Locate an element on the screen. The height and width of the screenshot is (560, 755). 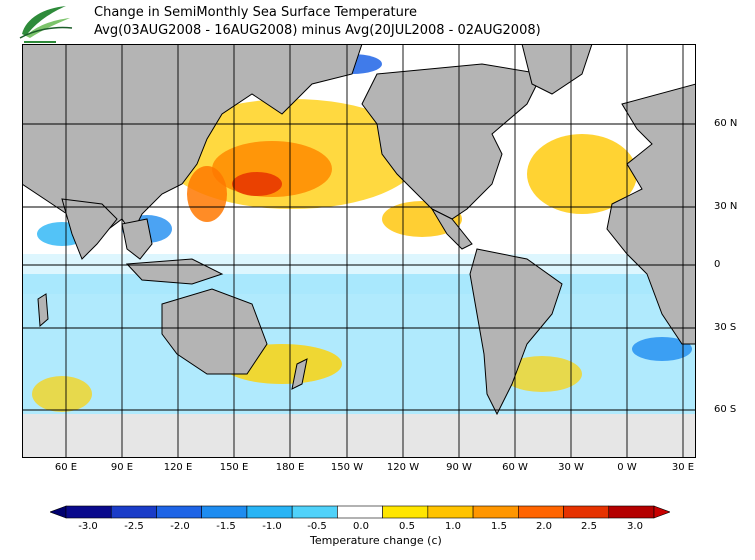
land-south-america is located at coordinates (516, 332).